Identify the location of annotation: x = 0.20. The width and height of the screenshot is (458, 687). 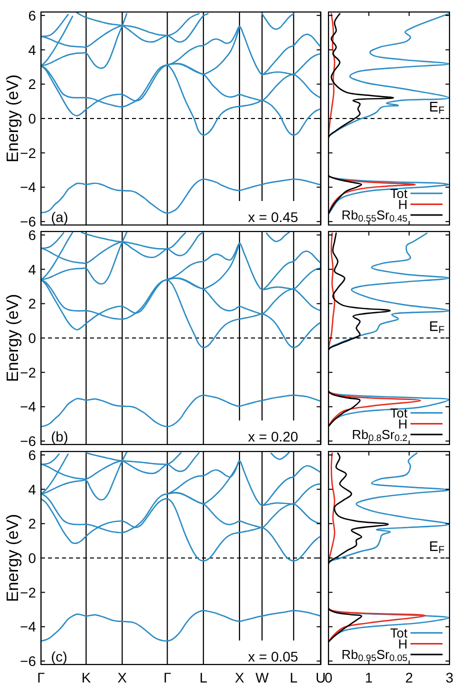
(273, 436).